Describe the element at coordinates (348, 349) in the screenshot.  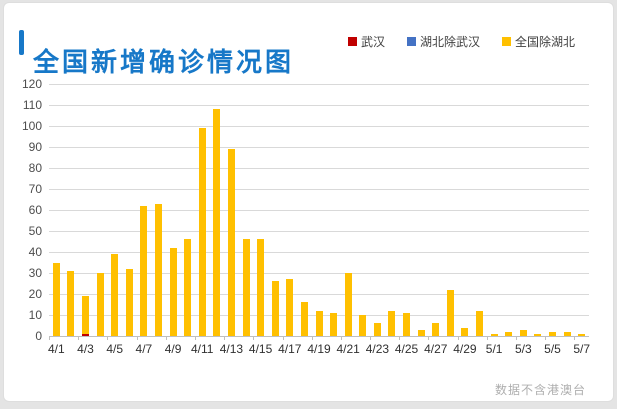
I see `x-axis-tick-label: 4/21` at that location.